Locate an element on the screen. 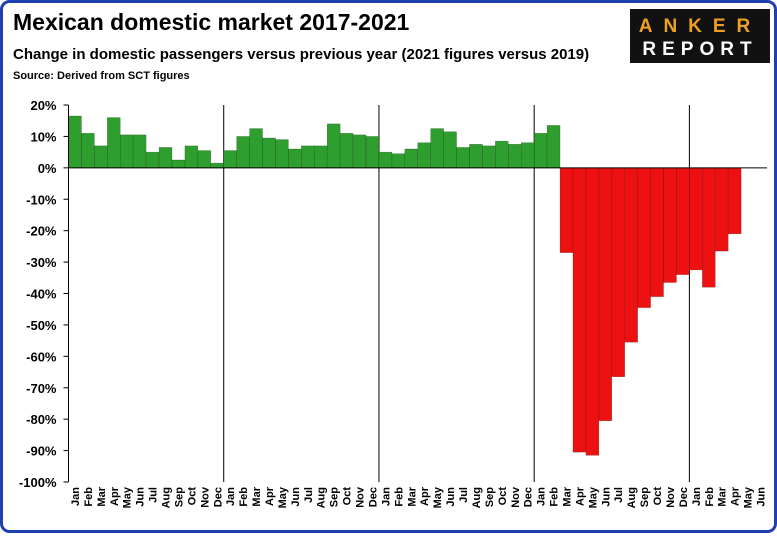 Image resolution: width=777 pixels, height=538 pixels. y-tick-label: 20% is located at coordinates (43, 105).